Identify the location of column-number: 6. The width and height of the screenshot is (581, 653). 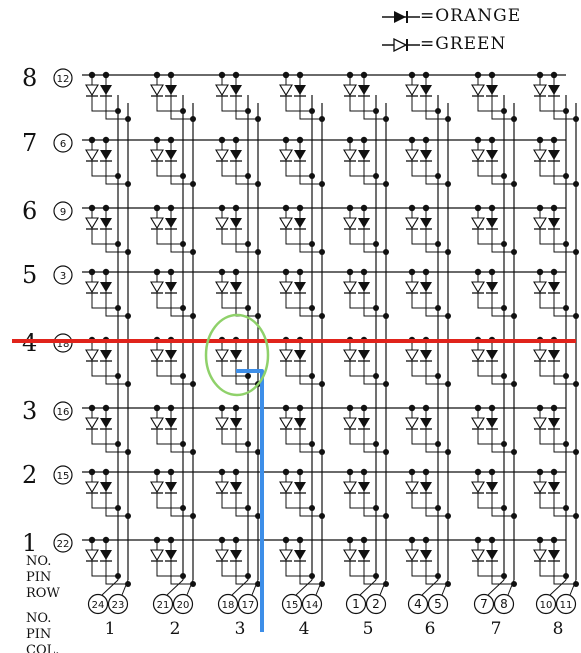
(430, 629).